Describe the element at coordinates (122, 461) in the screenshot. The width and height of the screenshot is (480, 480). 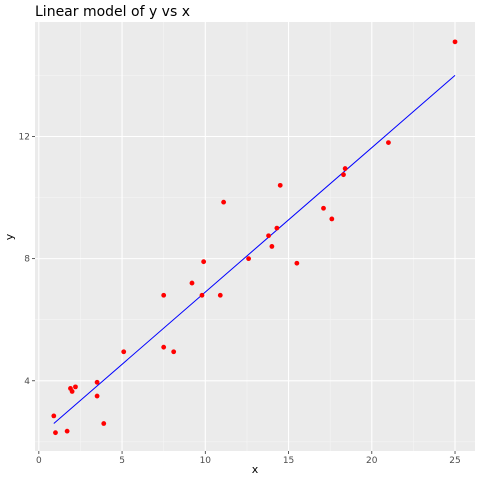
I see `x-tick-label: 5` at that location.